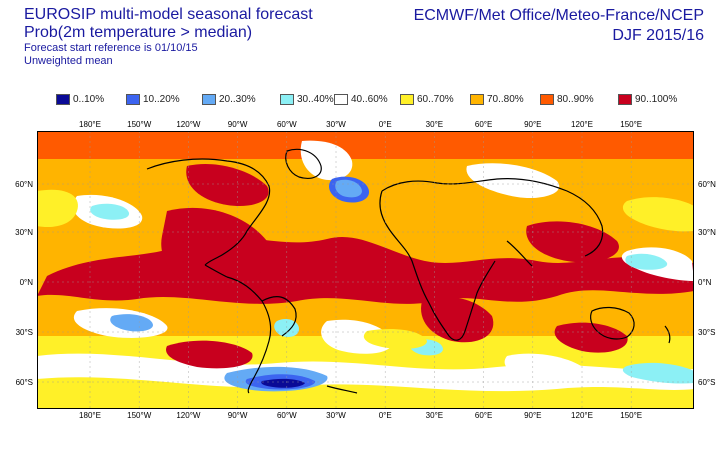 The width and height of the screenshot is (726, 452). What do you see at coordinates (168, 14) in the screenshot?
I see `forecast-title: EUROSIP multi-model seasonal forecast` at bounding box center [168, 14].